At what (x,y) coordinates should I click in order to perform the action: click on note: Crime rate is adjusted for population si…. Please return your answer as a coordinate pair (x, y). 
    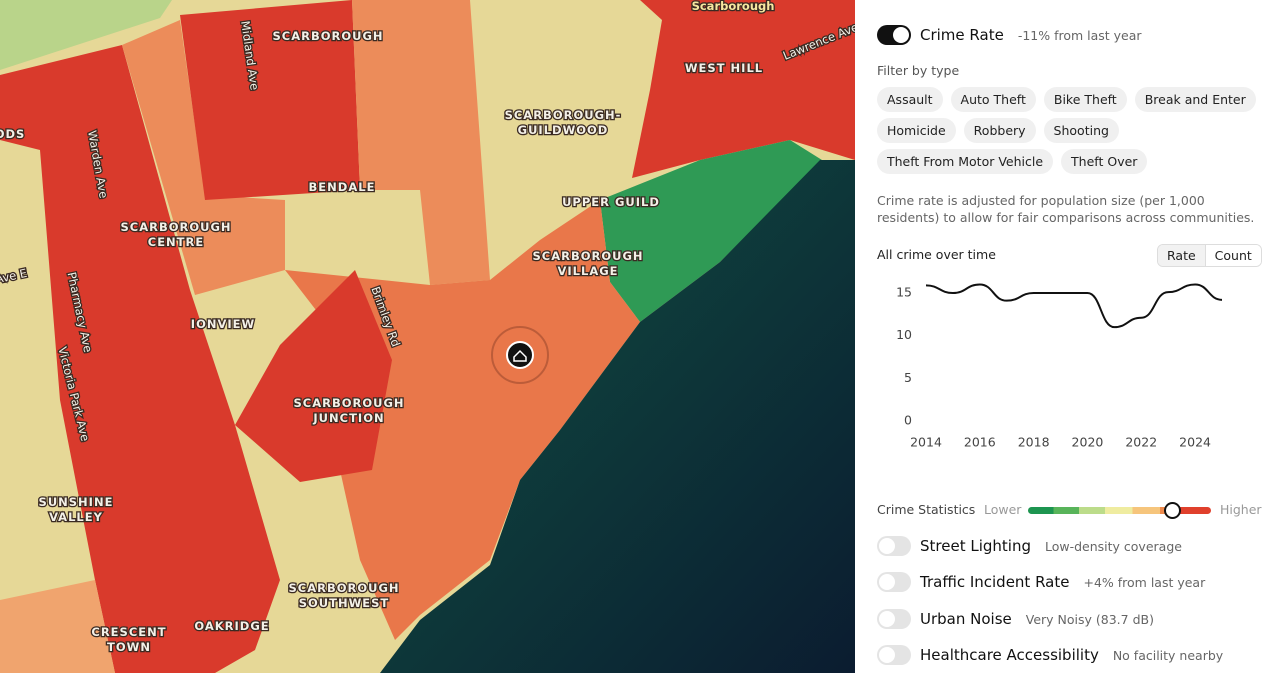
    Looking at the image, I should click on (1066, 209).